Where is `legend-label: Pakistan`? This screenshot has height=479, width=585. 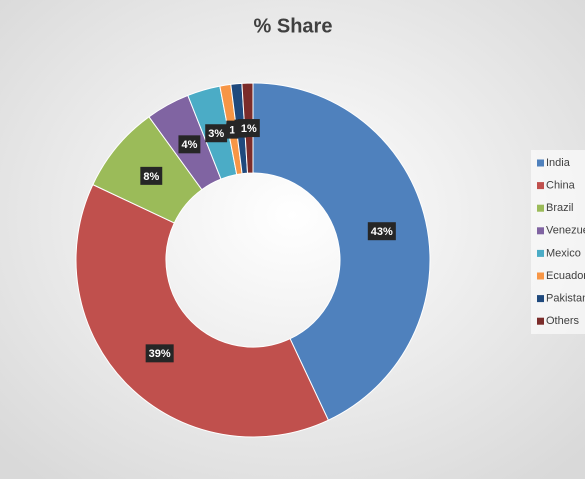
legend-label: Pakistan is located at coordinates (565, 299).